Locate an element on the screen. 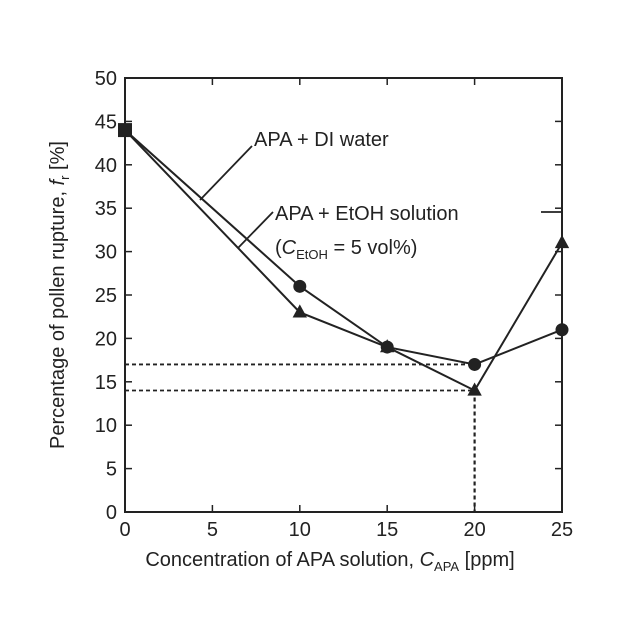 This screenshot has height=640, width=640. y-tick-label: 5 is located at coordinates (111, 470).